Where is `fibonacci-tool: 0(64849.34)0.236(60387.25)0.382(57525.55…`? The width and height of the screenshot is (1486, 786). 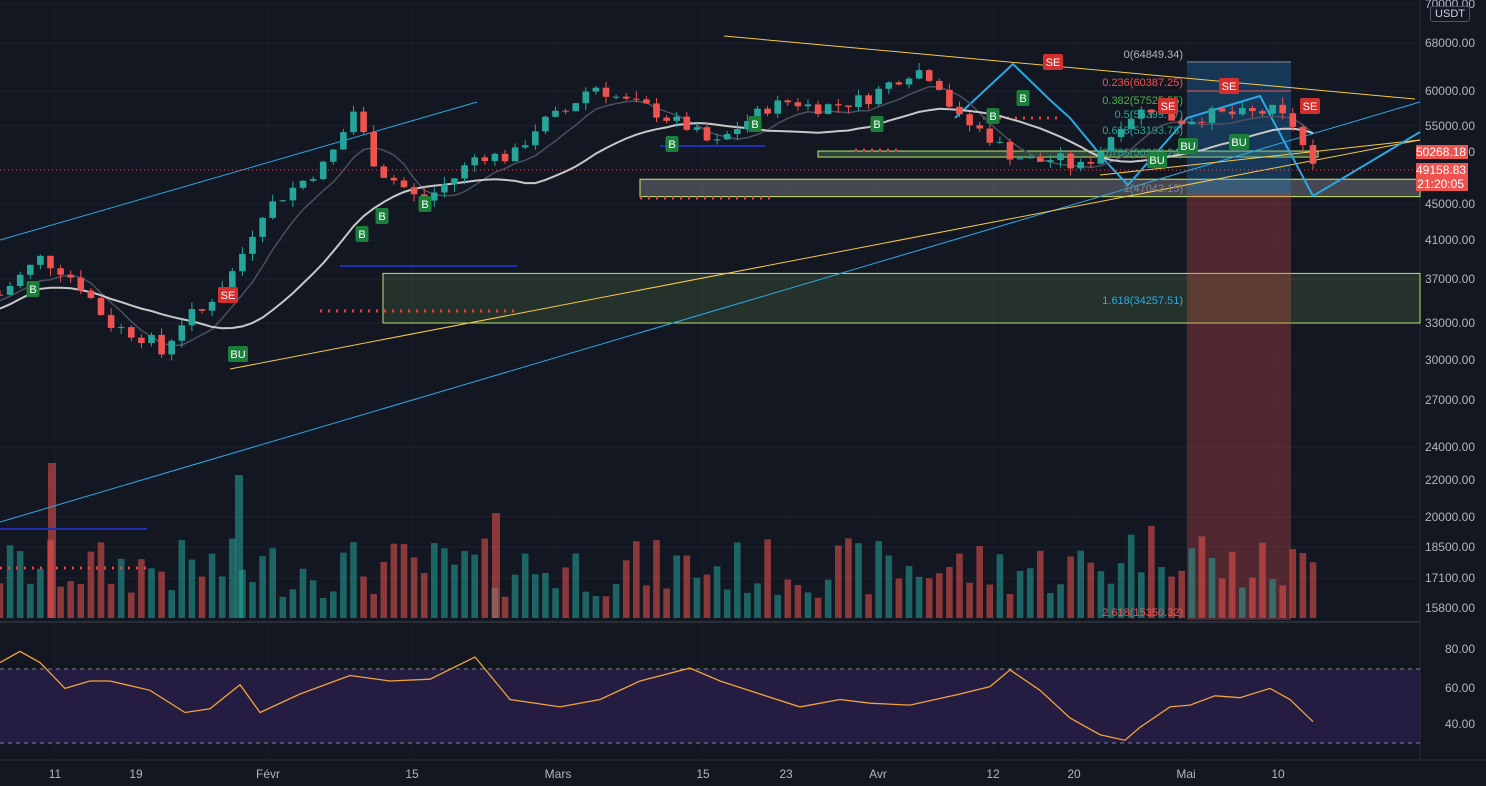
fibonacci-tool: 0(64849.34)0.236(60387.25)0.382(57525.55… is located at coordinates (1196, 334).